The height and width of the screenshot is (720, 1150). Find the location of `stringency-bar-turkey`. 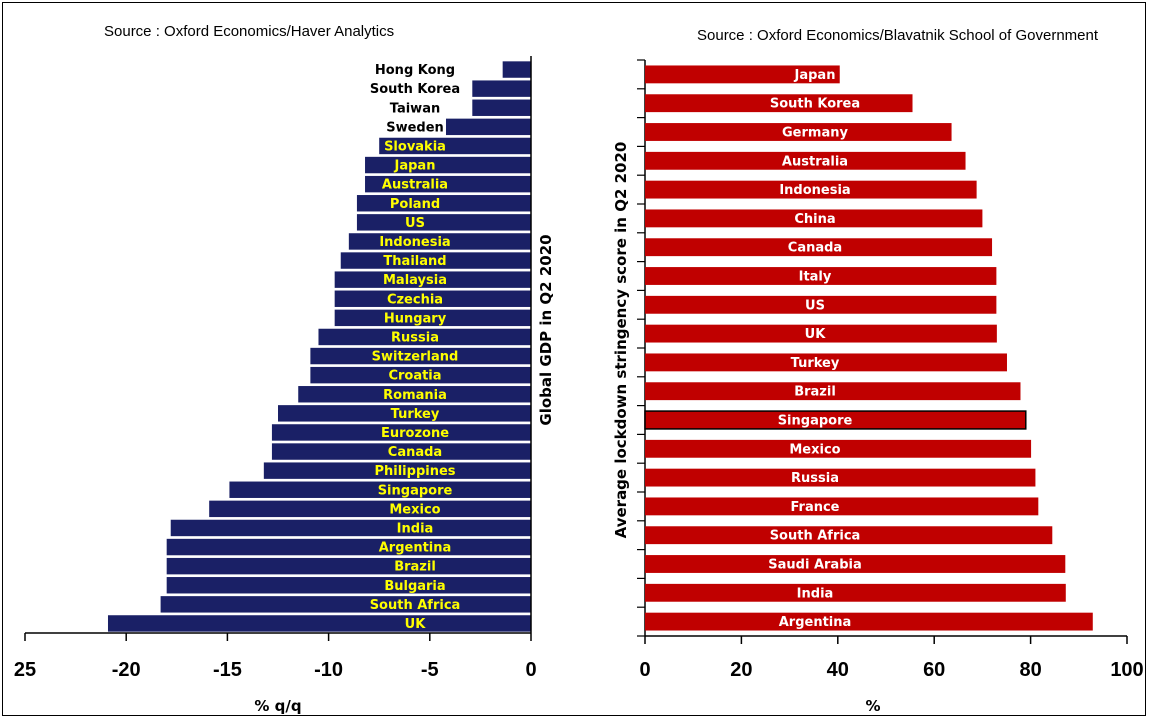

stringency-bar-turkey is located at coordinates (826, 362).